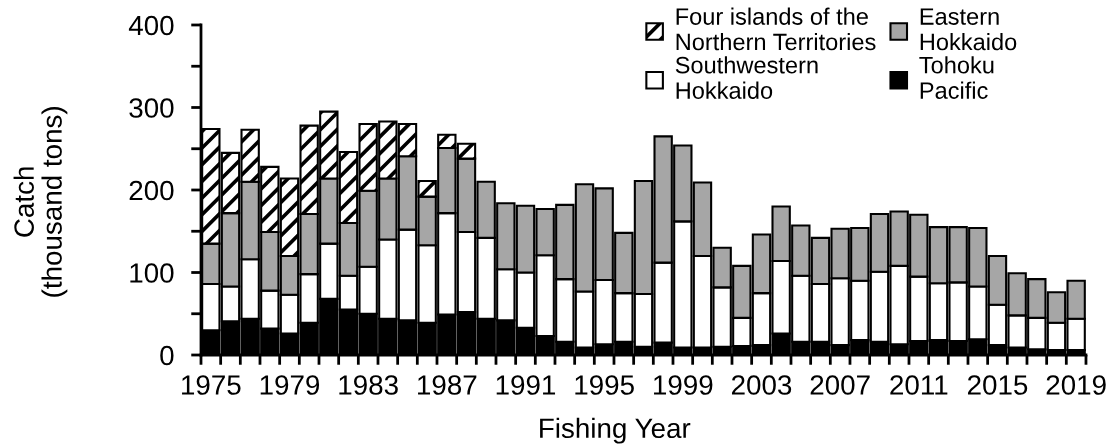 This screenshot has height=447, width=1116. I want to click on y-tick-label: 200, so click(151, 190).